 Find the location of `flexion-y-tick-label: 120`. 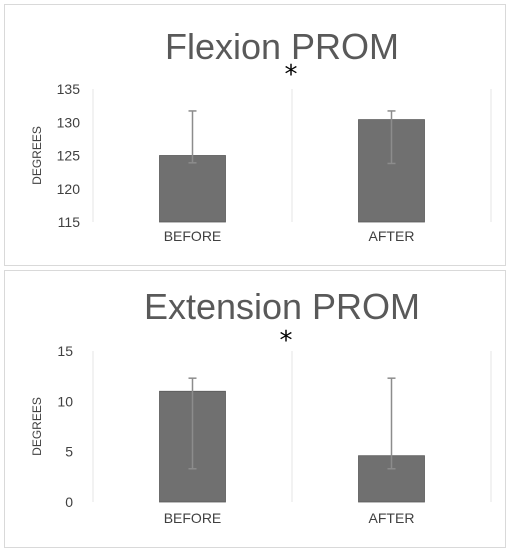

flexion-y-tick-label: 120 is located at coordinates (69, 189).